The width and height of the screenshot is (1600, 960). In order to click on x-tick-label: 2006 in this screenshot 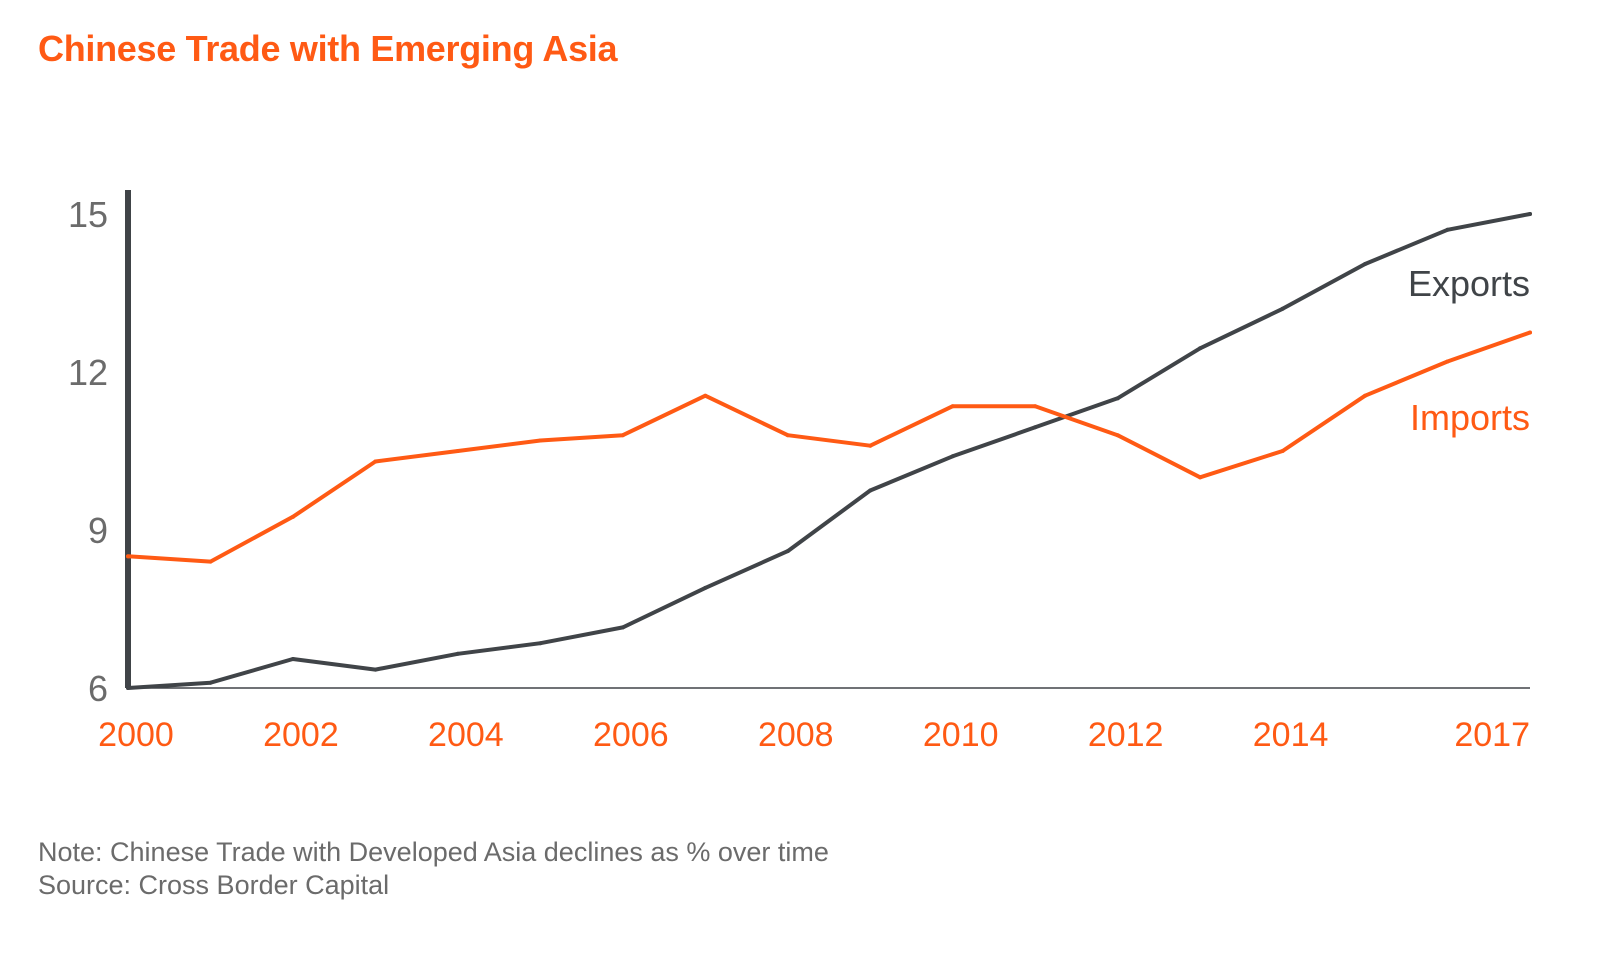, I will do `click(631, 735)`.